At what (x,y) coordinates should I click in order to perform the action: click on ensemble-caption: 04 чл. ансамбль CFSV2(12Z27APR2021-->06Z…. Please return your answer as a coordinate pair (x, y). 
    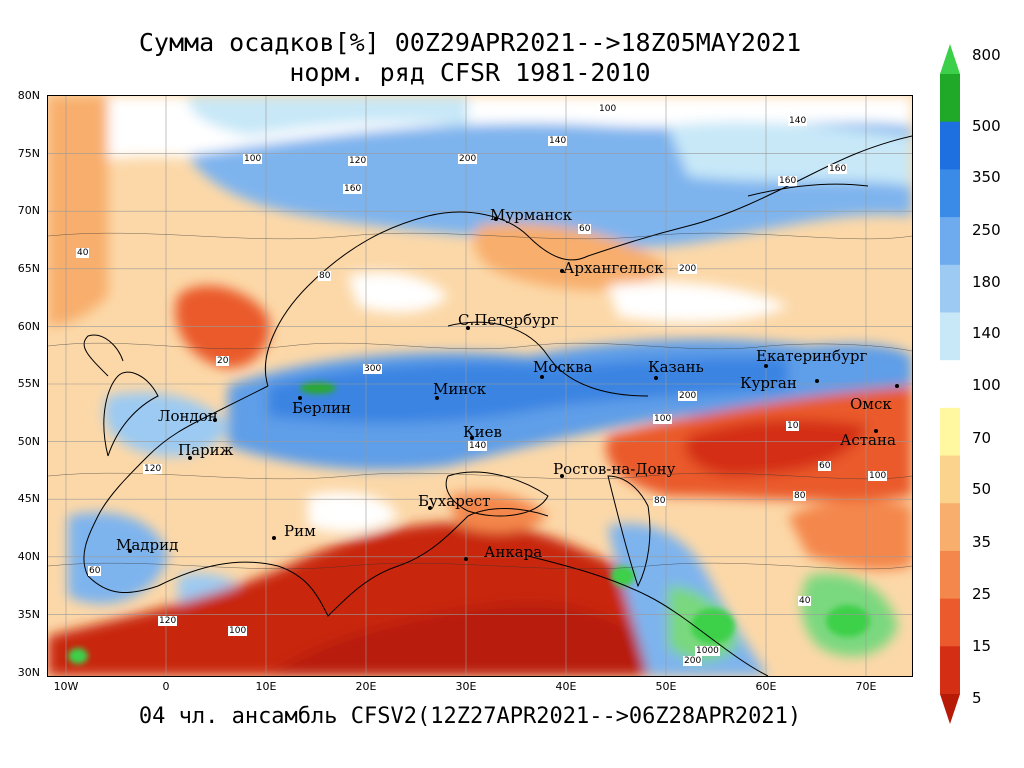
    Looking at the image, I should click on (470, 716).